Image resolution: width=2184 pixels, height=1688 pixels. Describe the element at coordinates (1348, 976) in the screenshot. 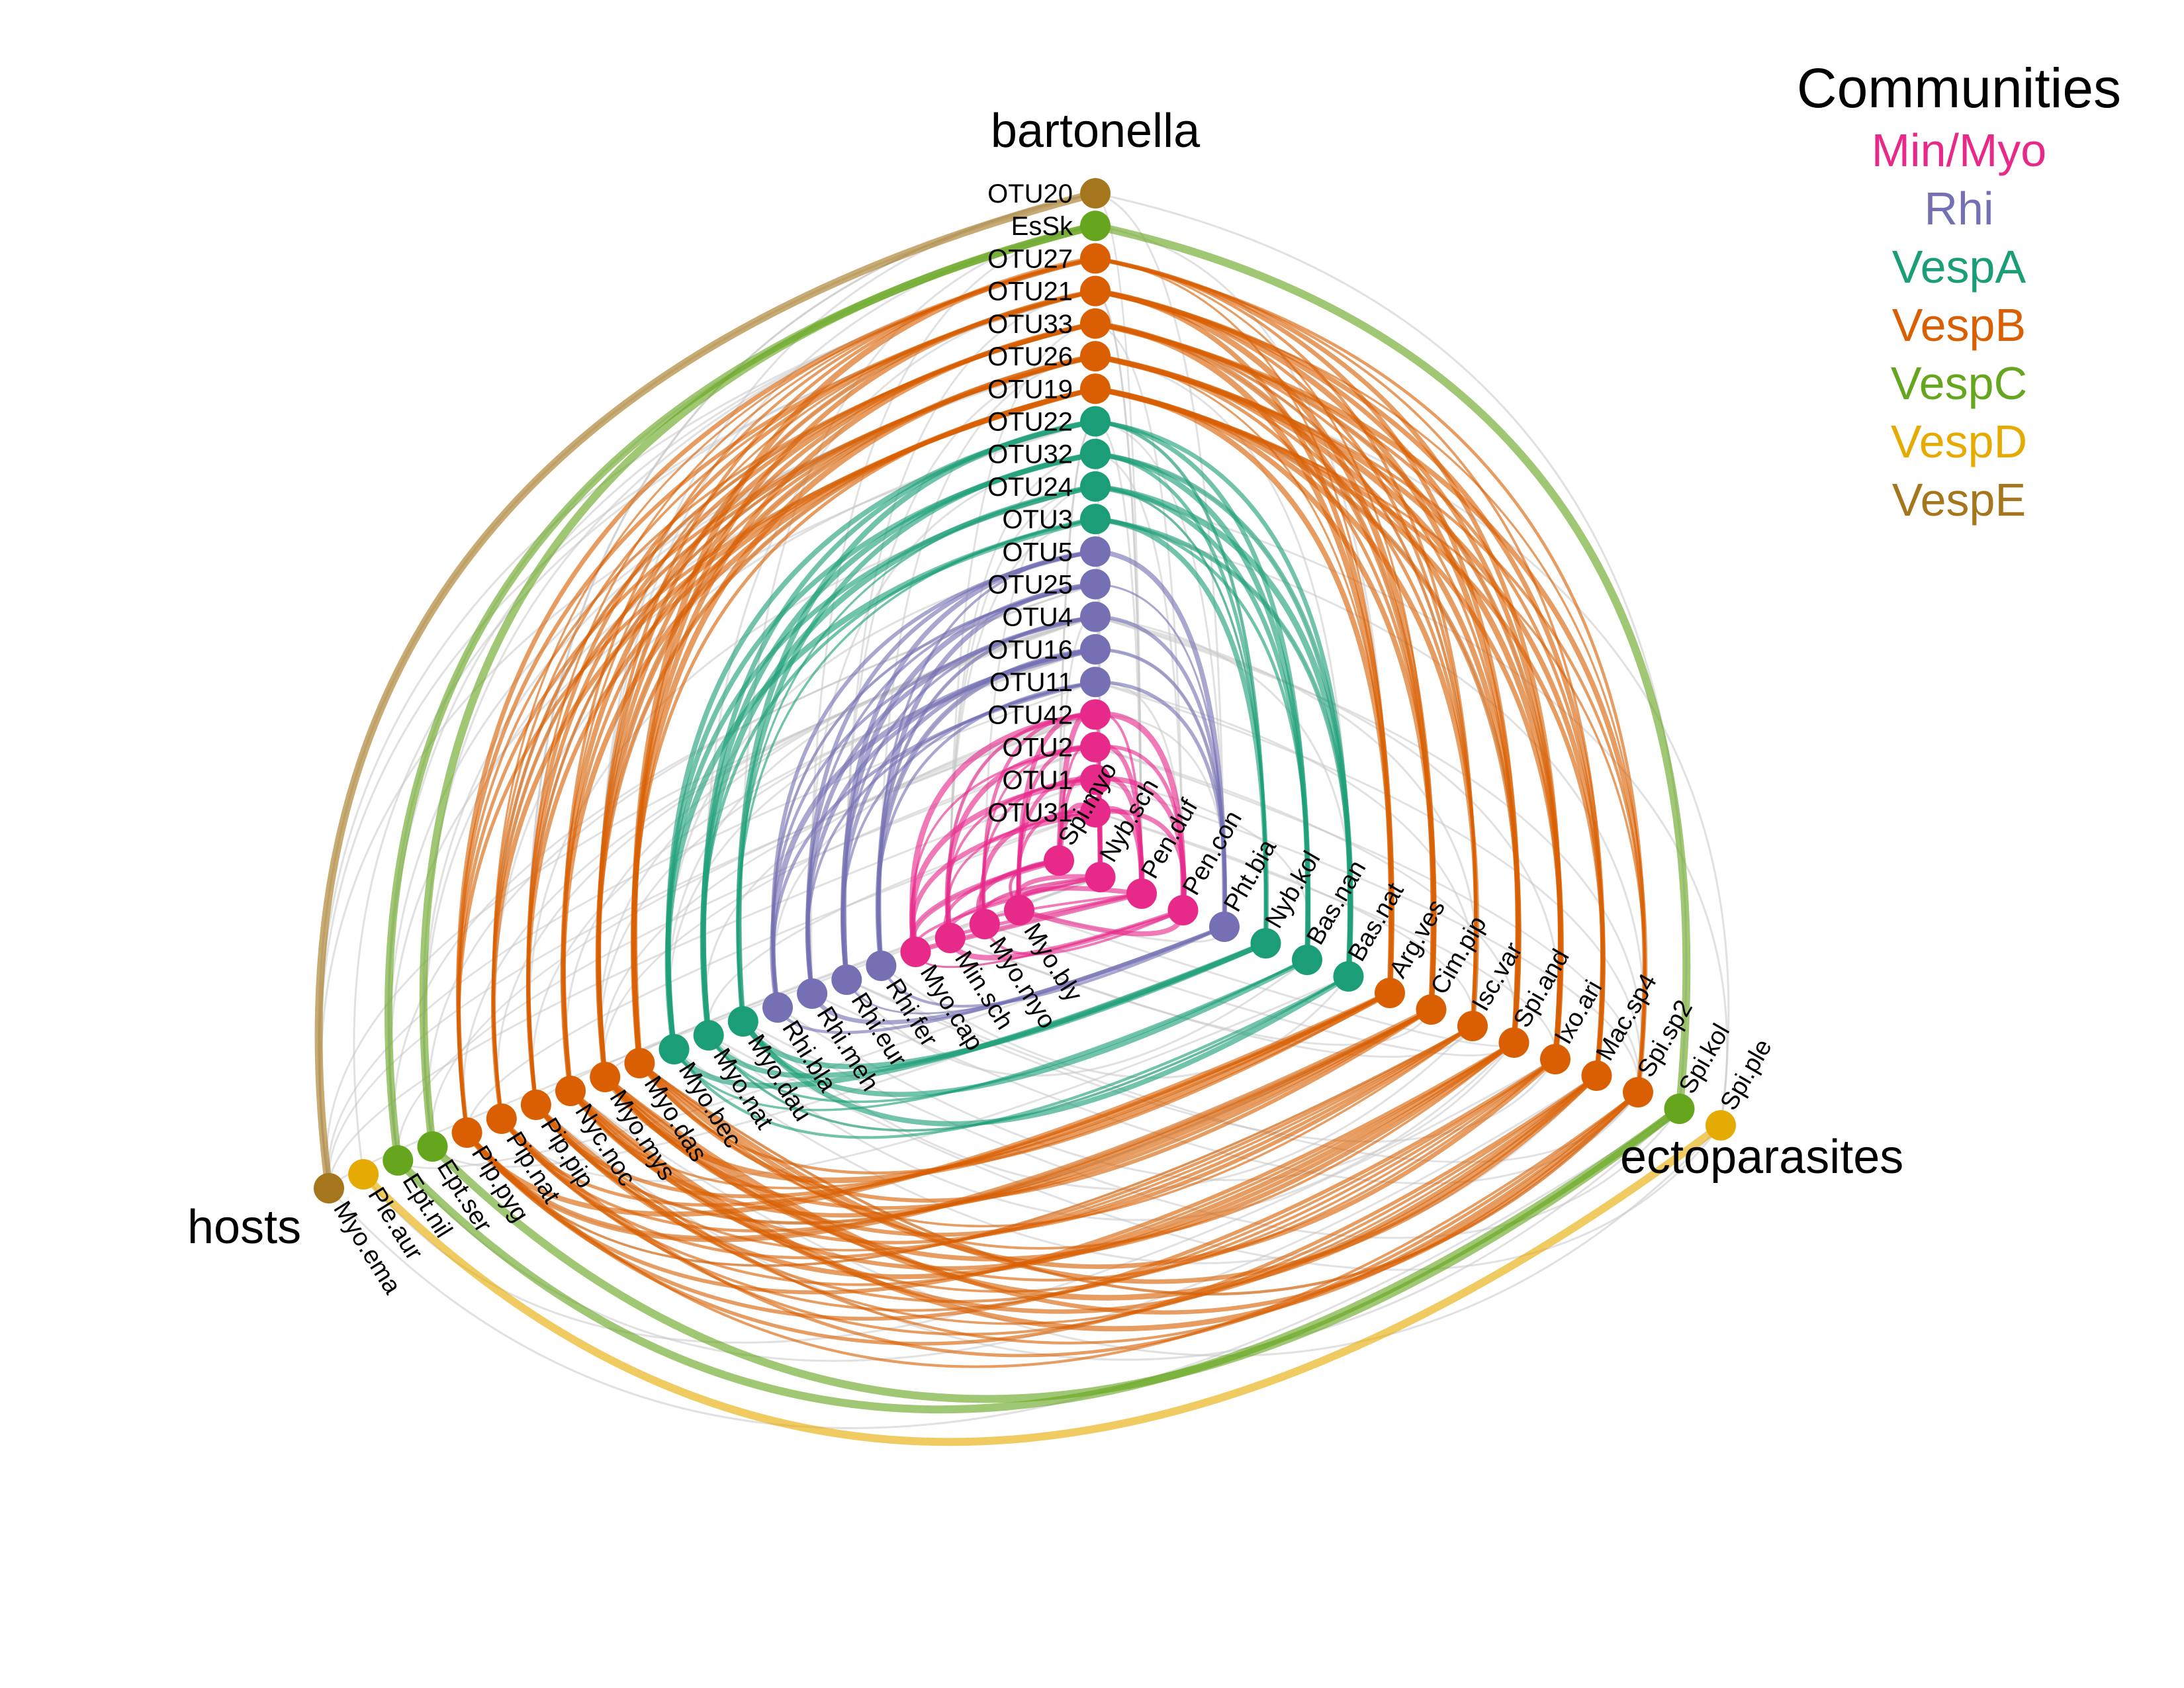

I see `node-bas-nat` at that location.